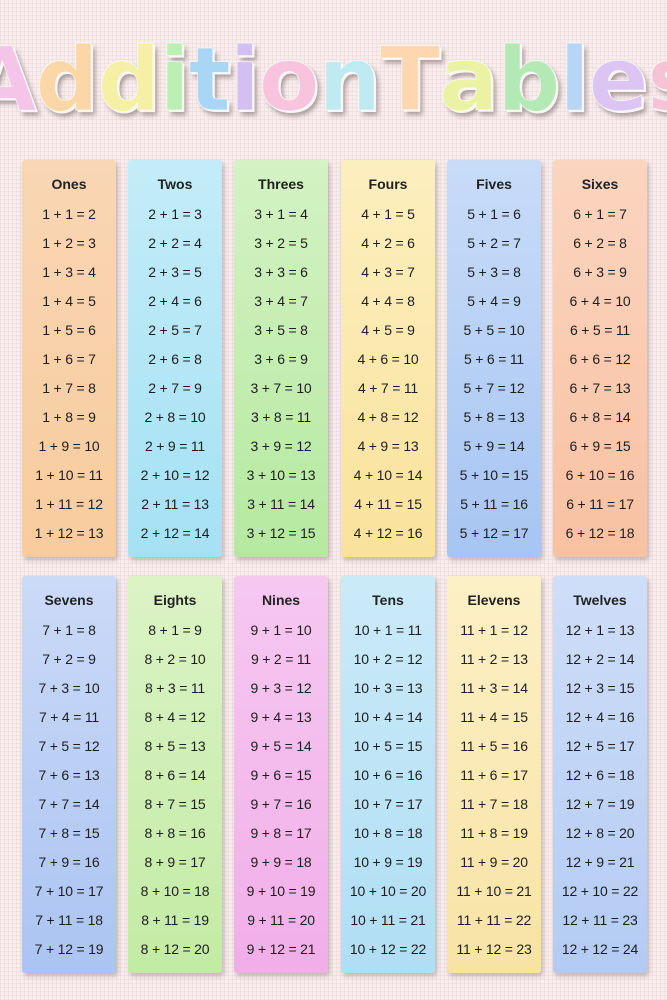 This screenshot has width=667, height=1000. Describe the element at coordinates (69, 659) in the screenshot. I see `equation-row: 7 + 2 = 9` at that location.